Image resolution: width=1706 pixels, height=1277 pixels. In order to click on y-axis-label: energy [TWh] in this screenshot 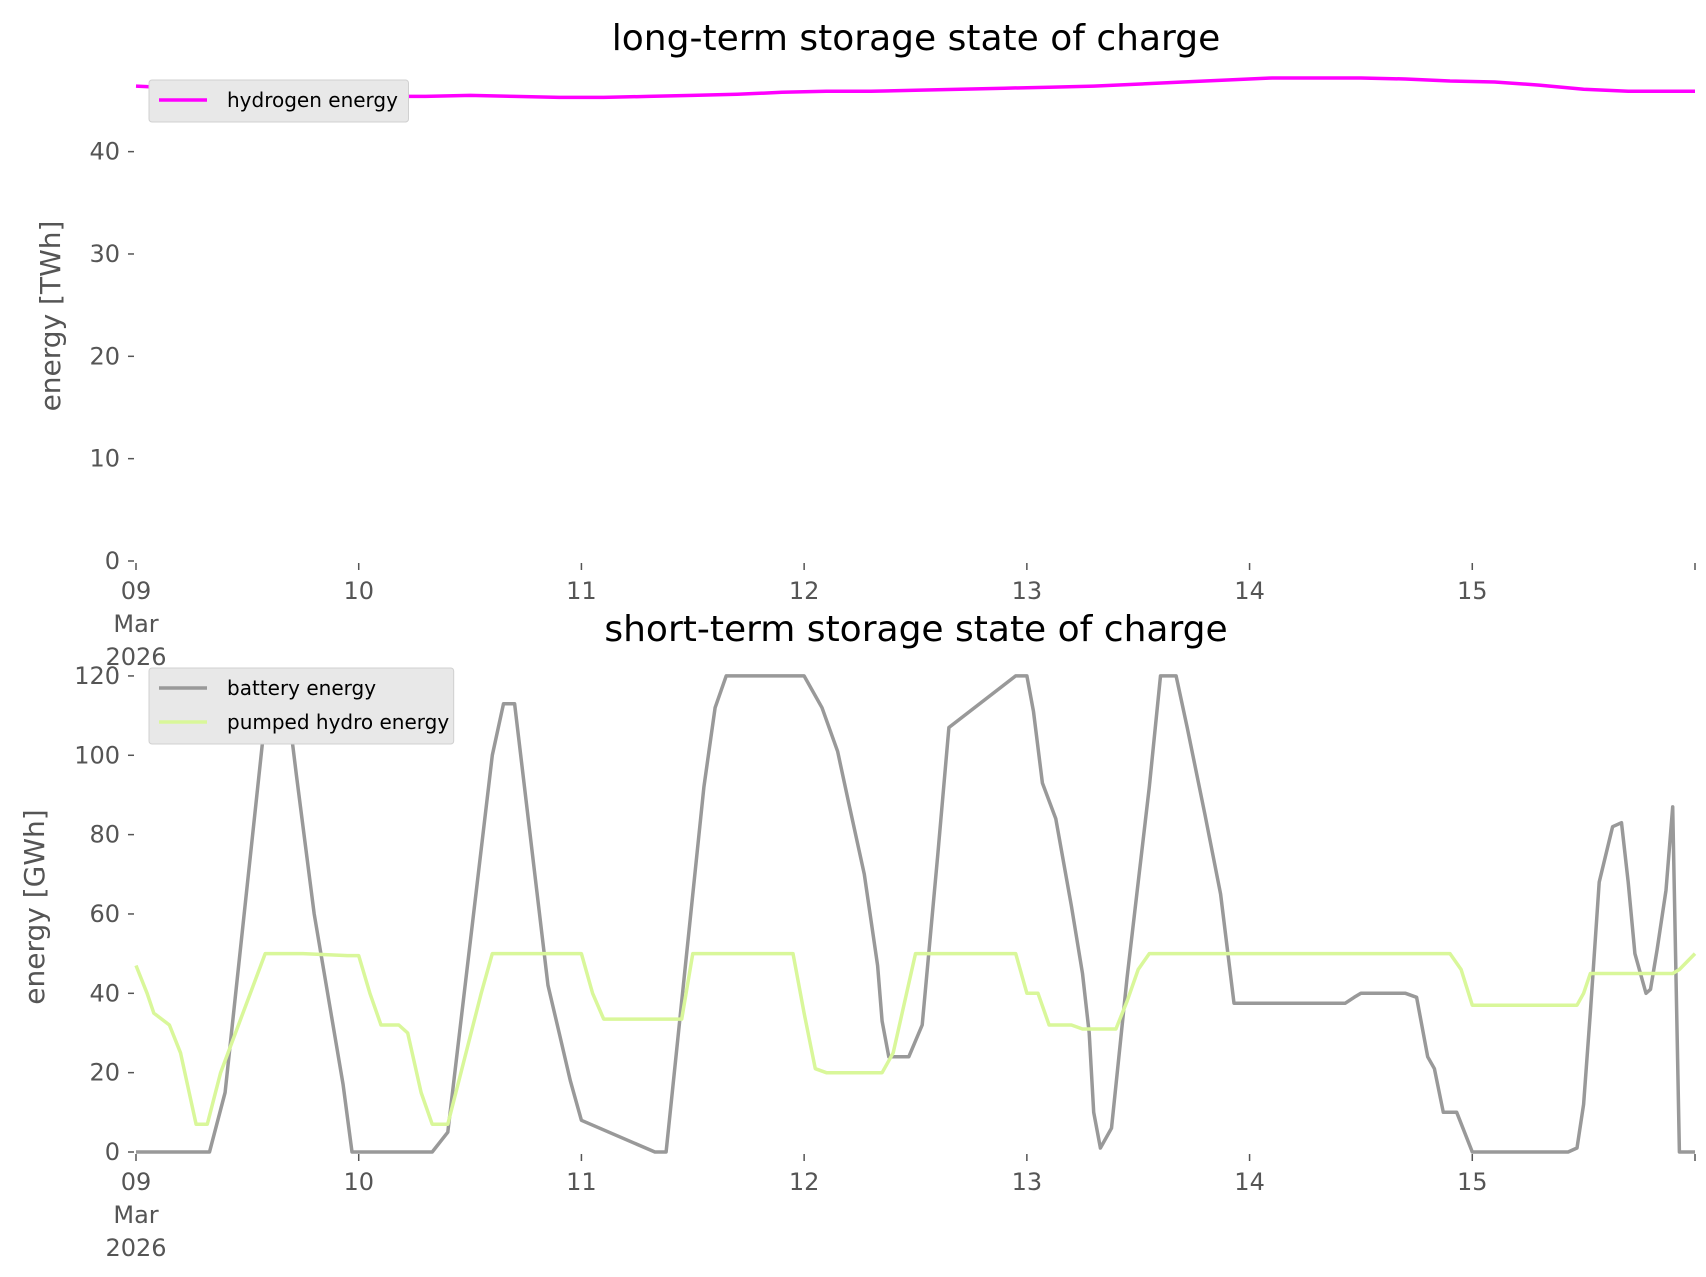, I will do `click(50, 316)`.